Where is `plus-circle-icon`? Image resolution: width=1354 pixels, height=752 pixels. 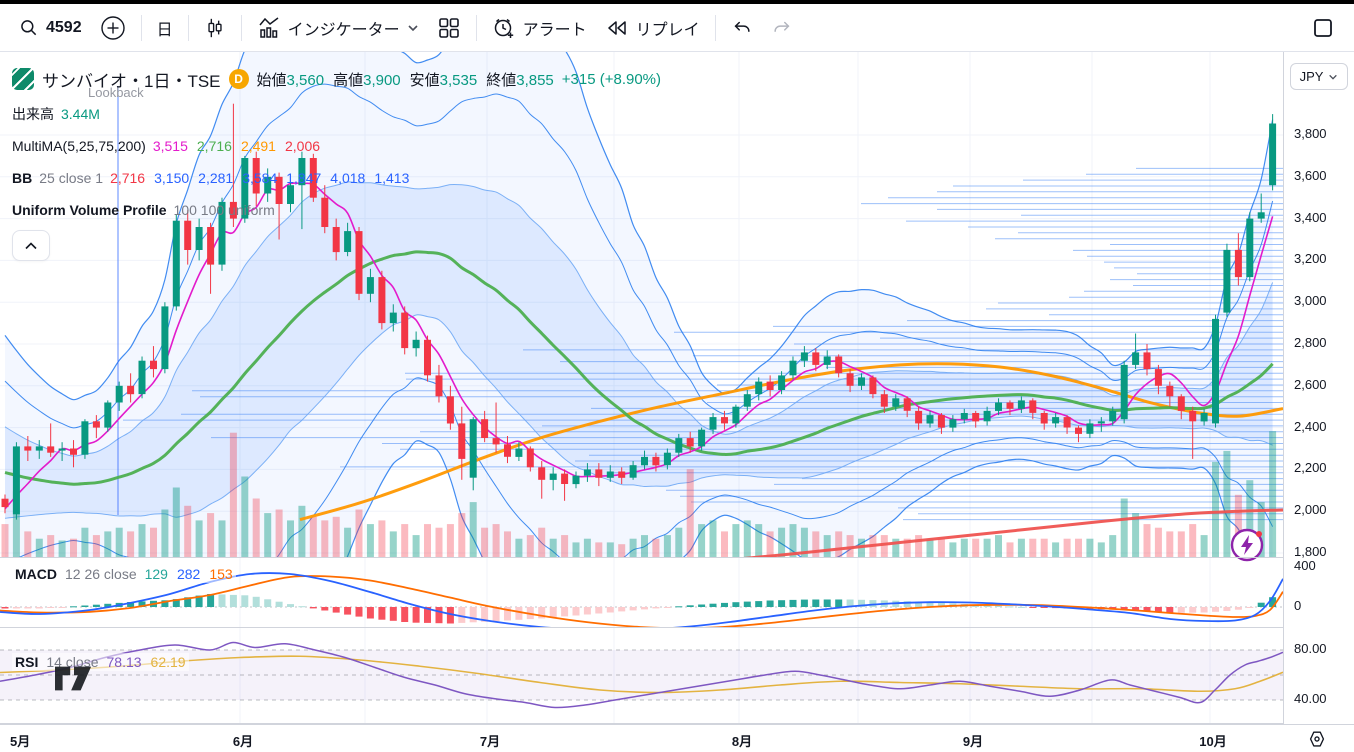
plus-circle-icon is located at coordinates (113, 28).